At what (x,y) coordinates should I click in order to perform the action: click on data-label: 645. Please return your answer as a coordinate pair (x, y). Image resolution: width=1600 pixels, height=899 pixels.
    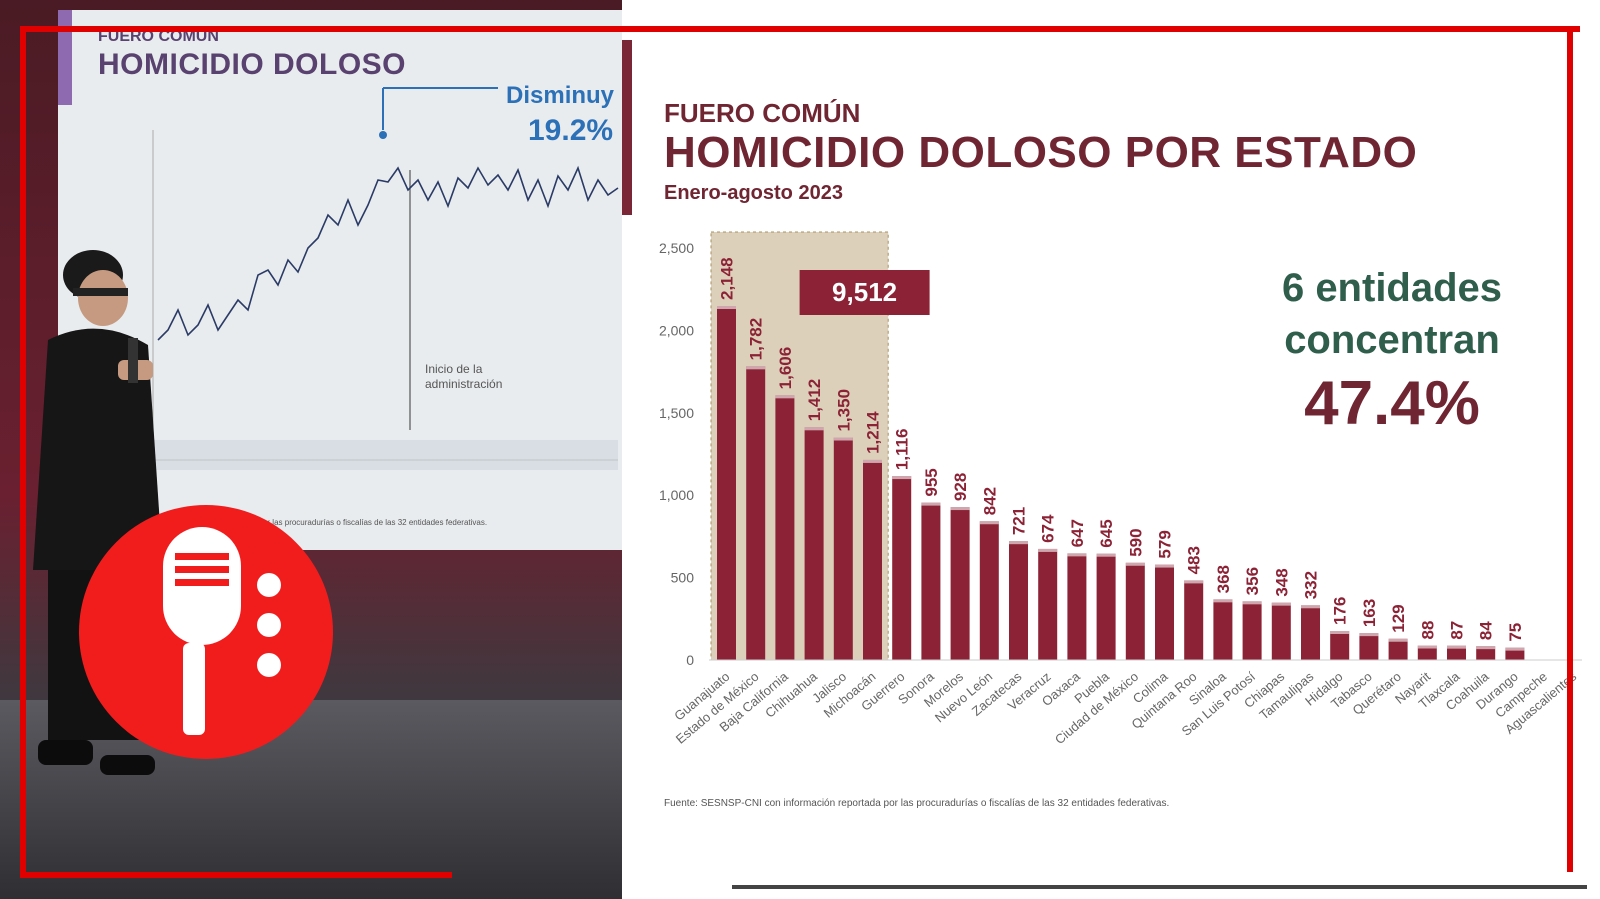
    Looking at the image, I should click on (1106, 533).